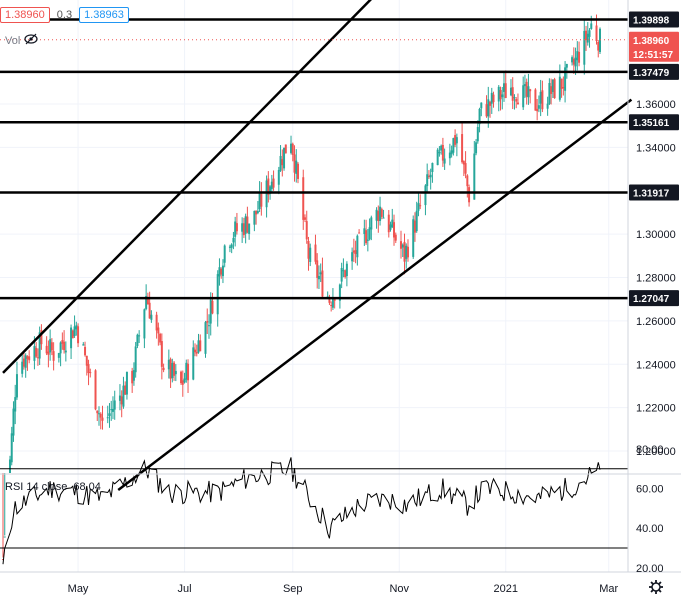 The image size is (681, 599). I want to click on x-tick-label: Jul, so click(185, 589).